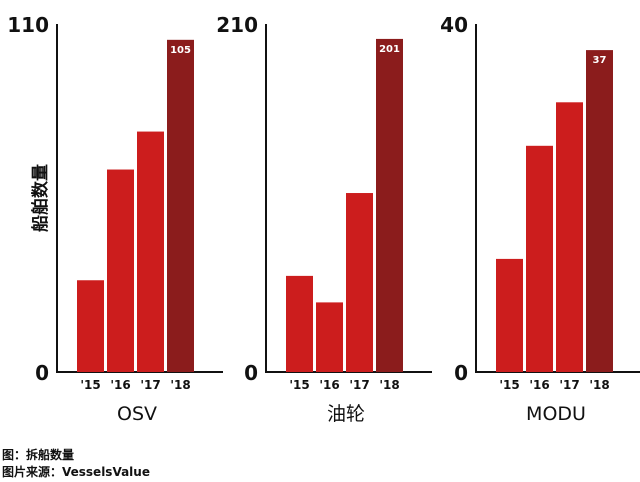 This screenshot has height=482, width=640. I want to click on y-tick-label: 210, so click(237, 25).